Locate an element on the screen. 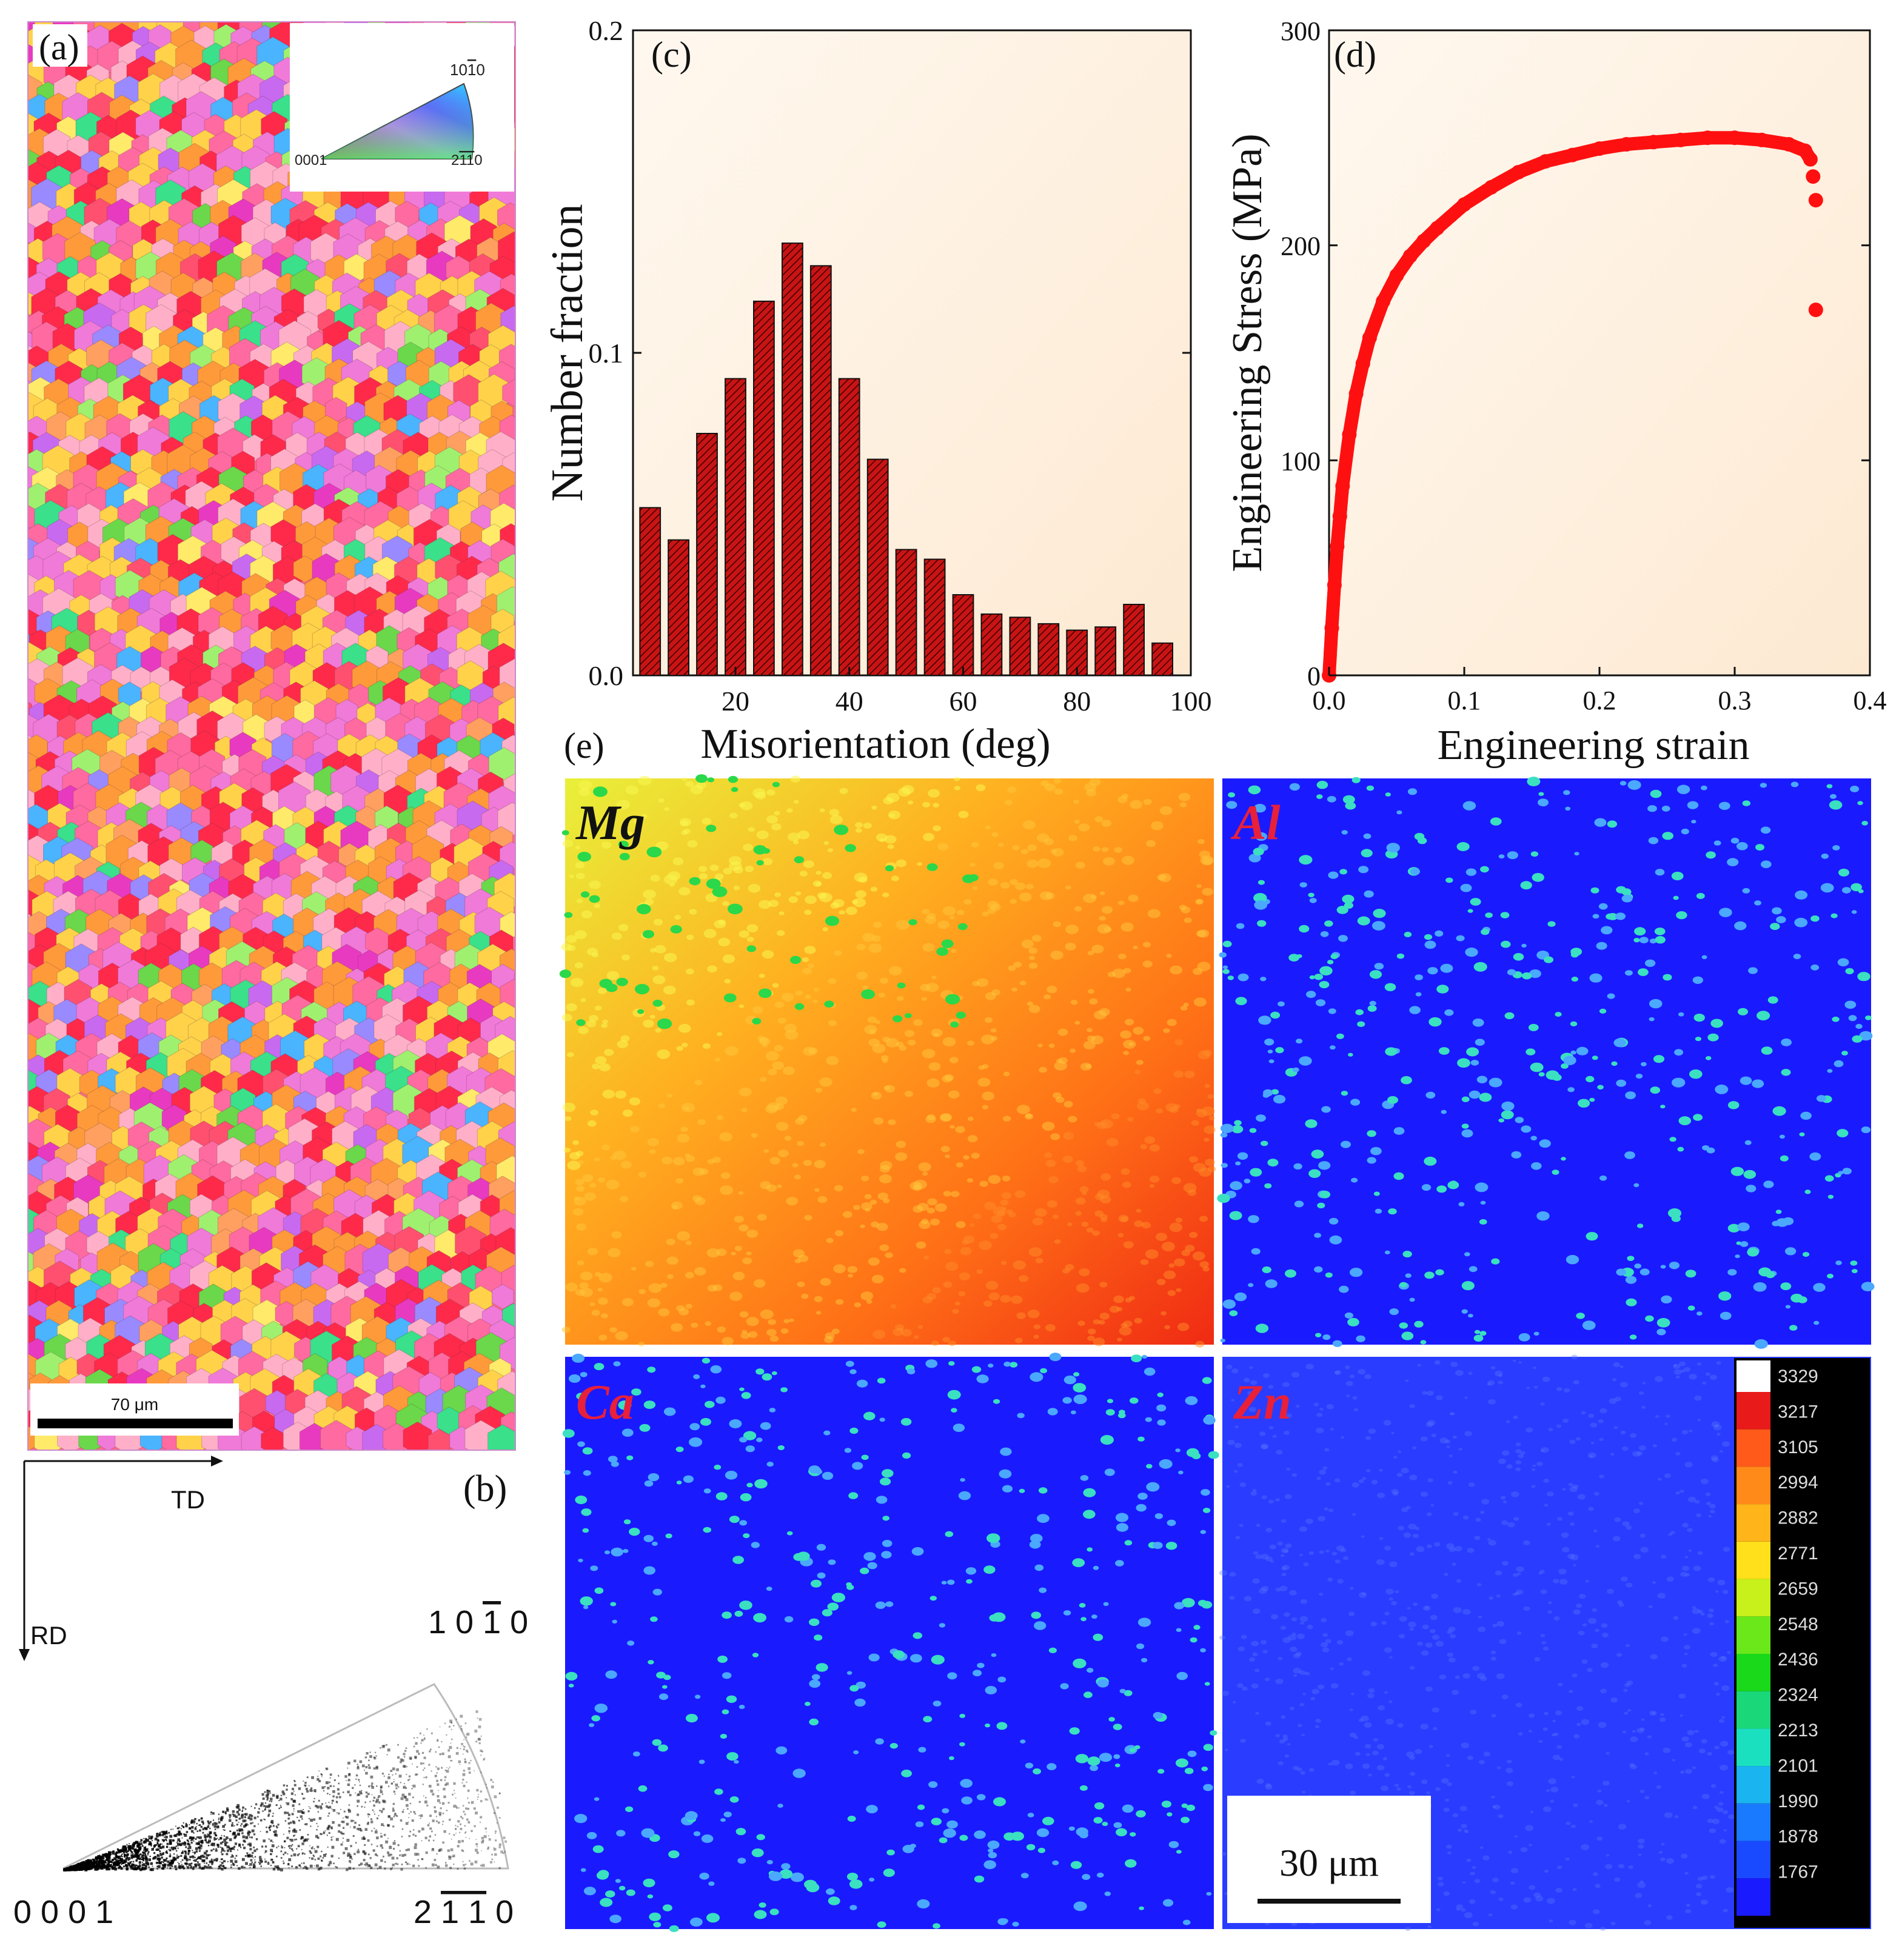  panel-a-scalebar: 70 μm is located at coordinates (134, 1409).